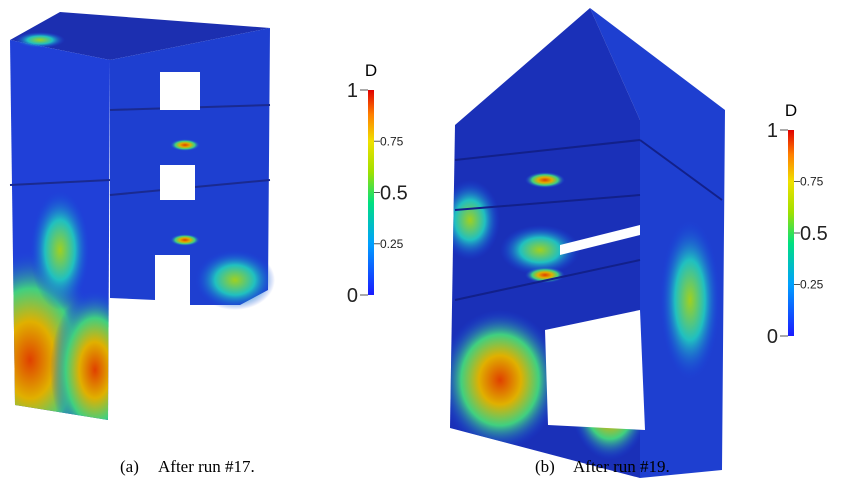 The image size is (844, 490). Describe the element at coordinates (206, 466) in the screenshot. I see `caption: After run #17.` at that location.